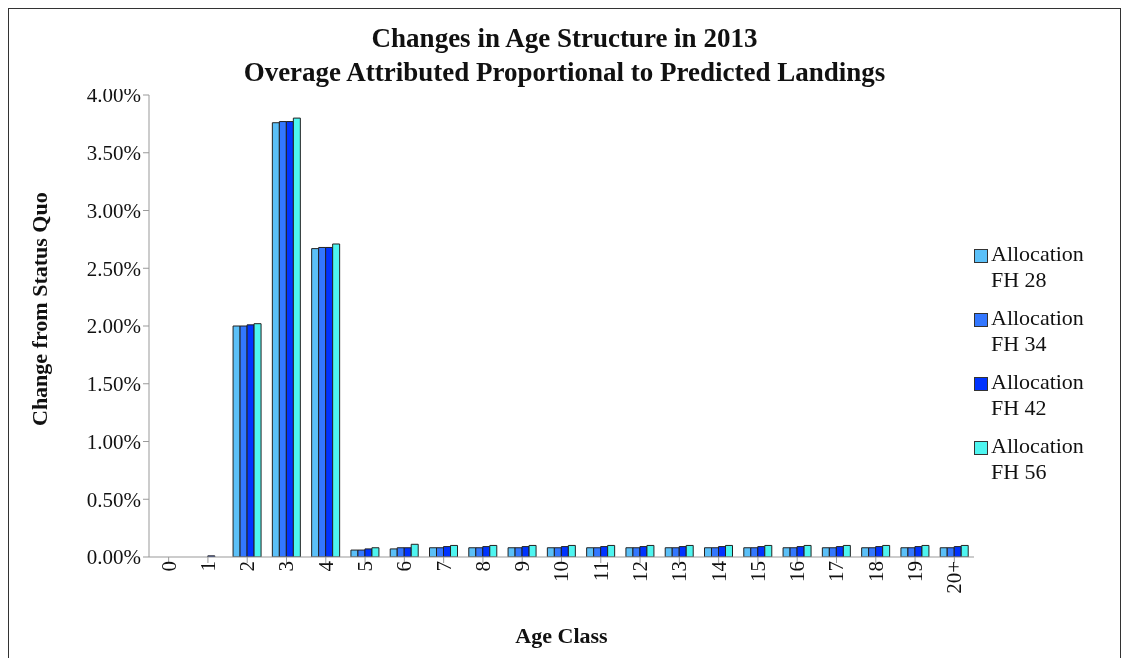  I want to click on x-tick-label: 17, so click(836, 571).